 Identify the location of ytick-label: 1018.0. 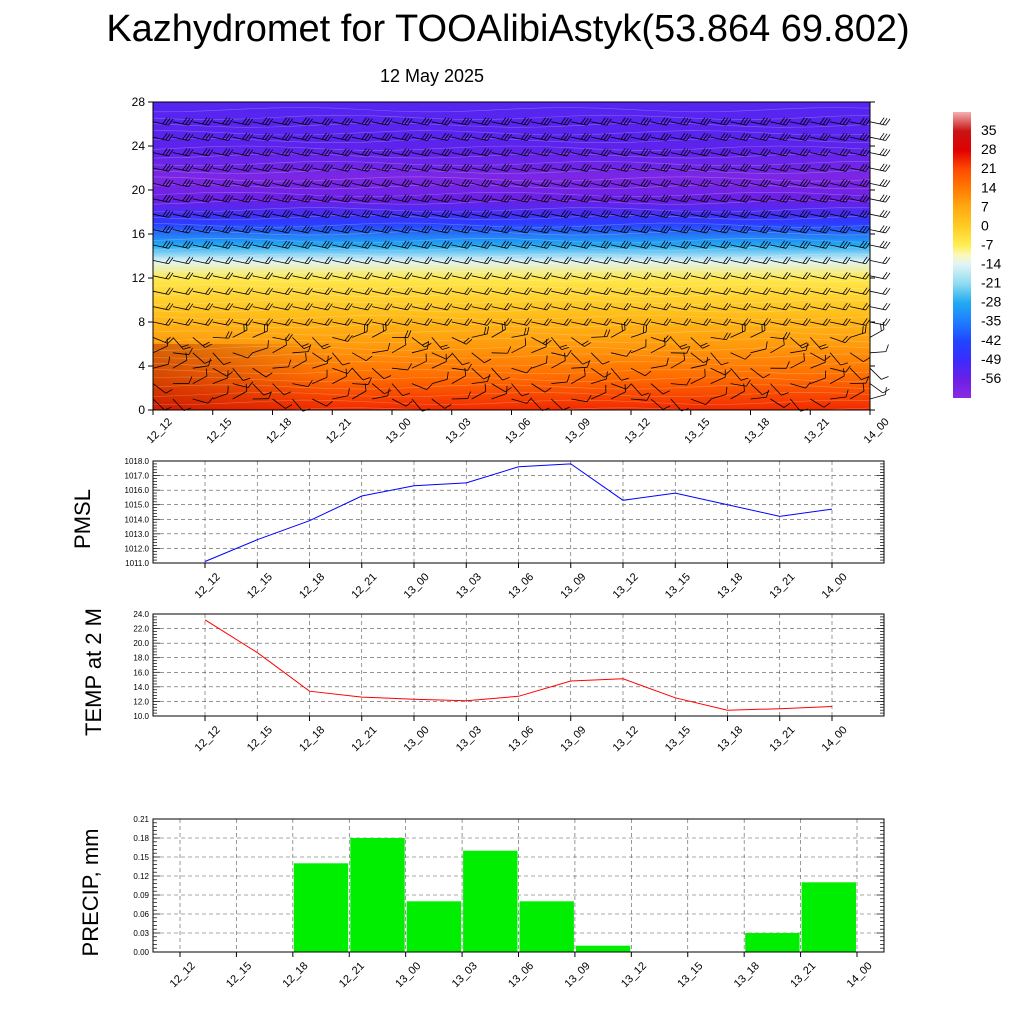
(137, 461).